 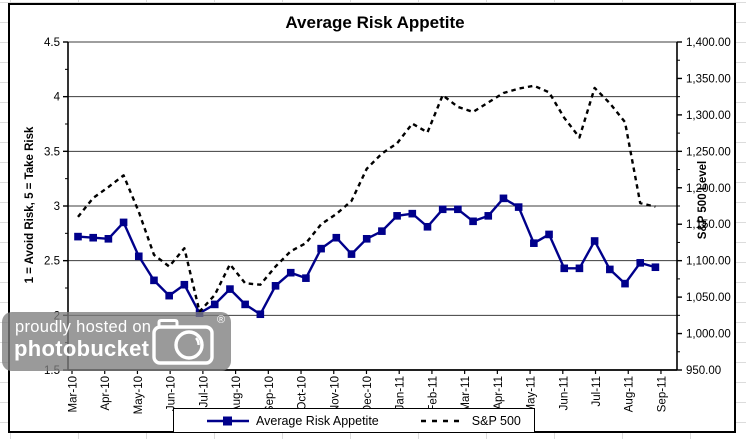 I want to click on y-right-tick-label: 950.00, so click(x=703, y=371).